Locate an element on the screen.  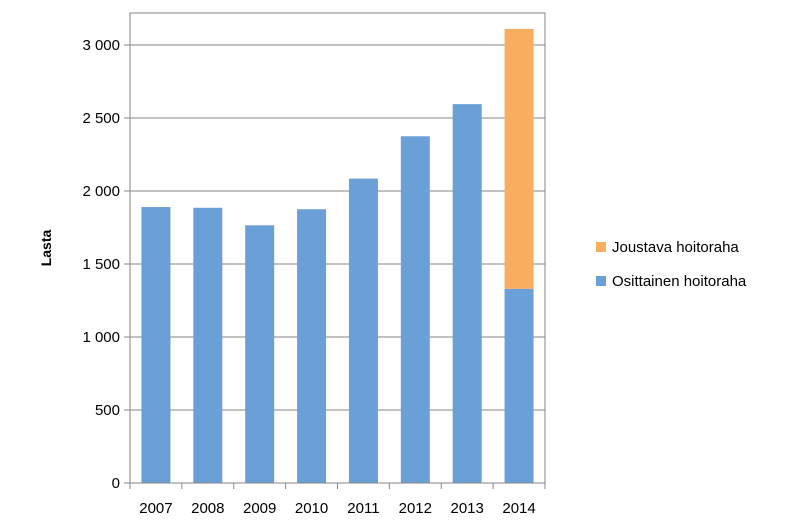
bar-osittainen-hoitoraha-2013 is located at coordinates (467, 293).